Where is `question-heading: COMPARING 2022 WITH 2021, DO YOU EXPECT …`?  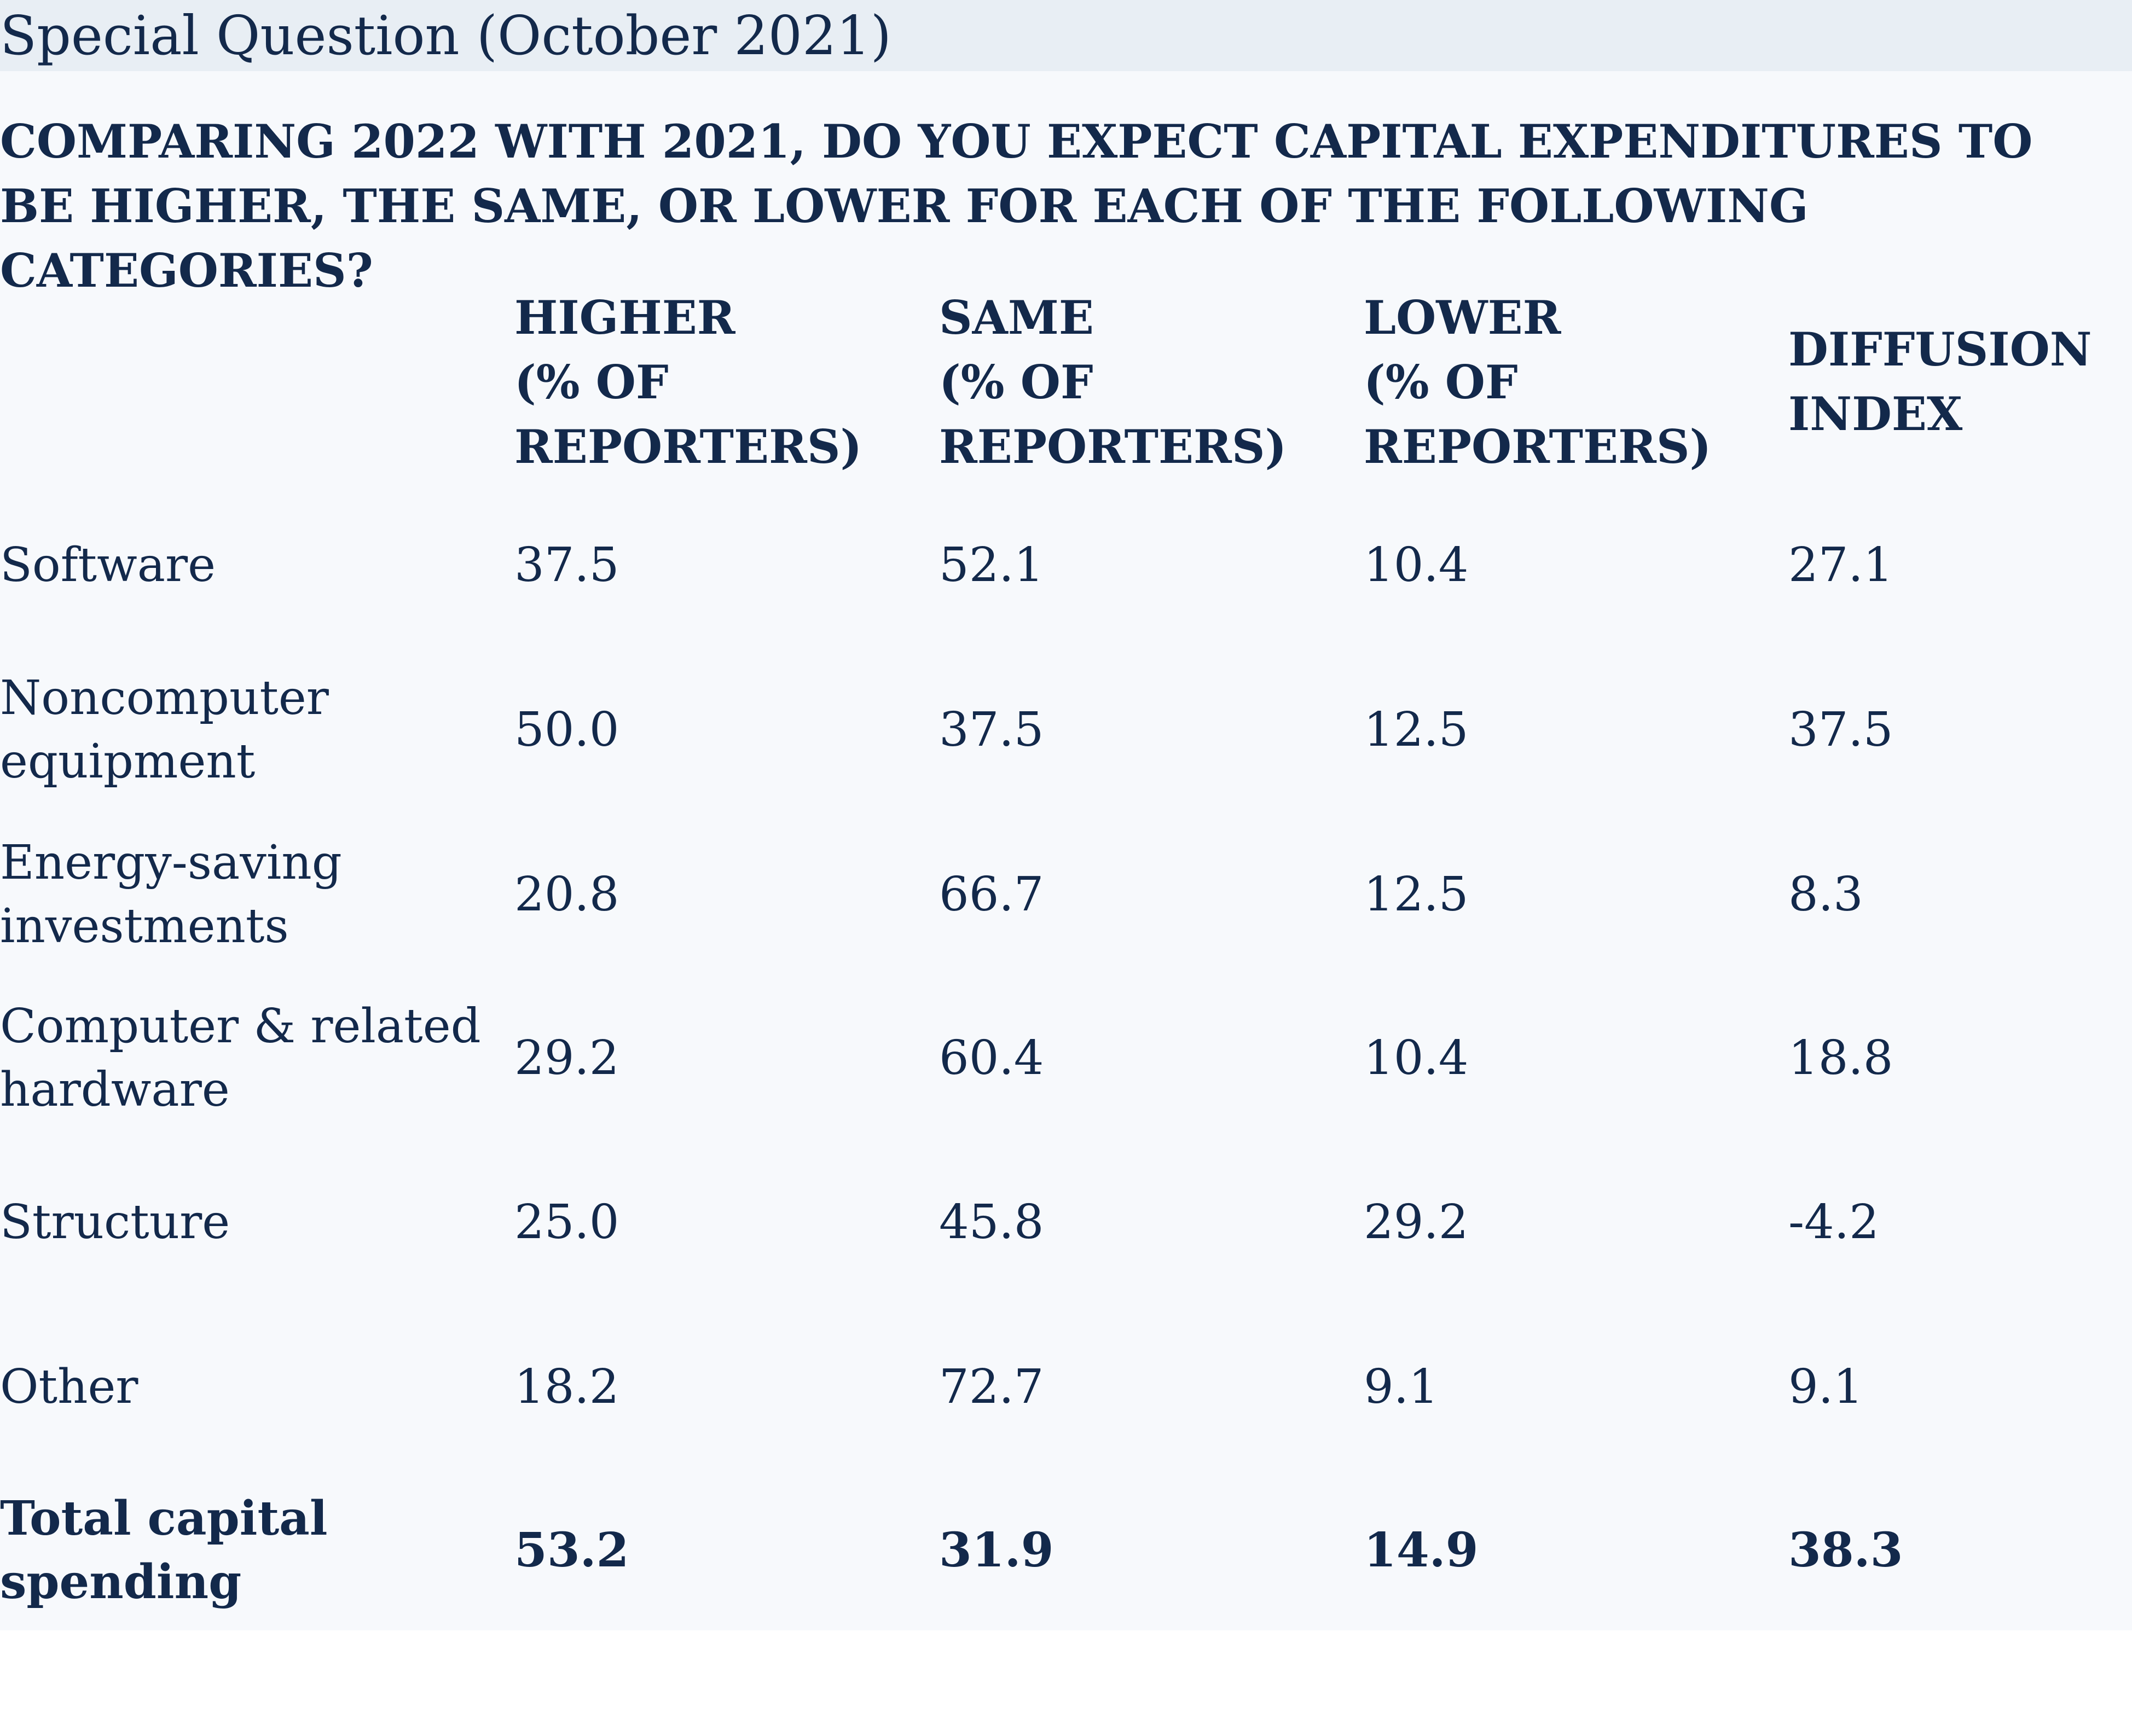
question-heading: COMPARING 2022 WITH 2021, DO YOU EXPECT … is located at coordinates (1016, 206).